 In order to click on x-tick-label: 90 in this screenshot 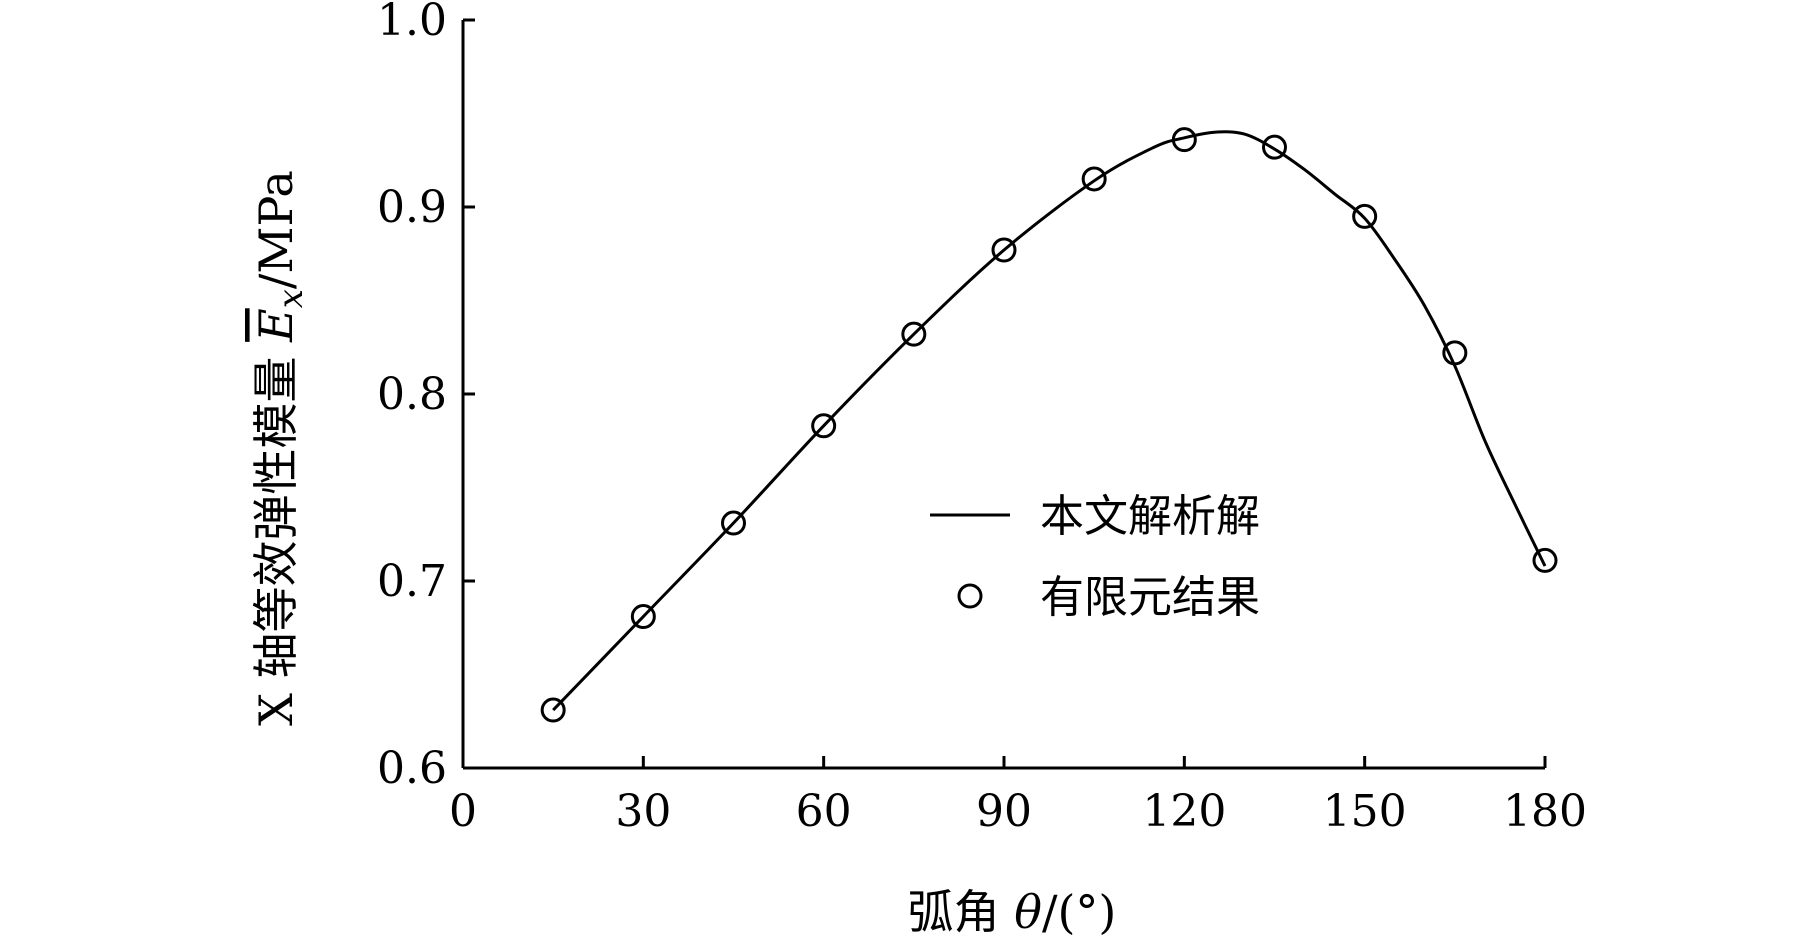, I will do `click(1004, 811)`.